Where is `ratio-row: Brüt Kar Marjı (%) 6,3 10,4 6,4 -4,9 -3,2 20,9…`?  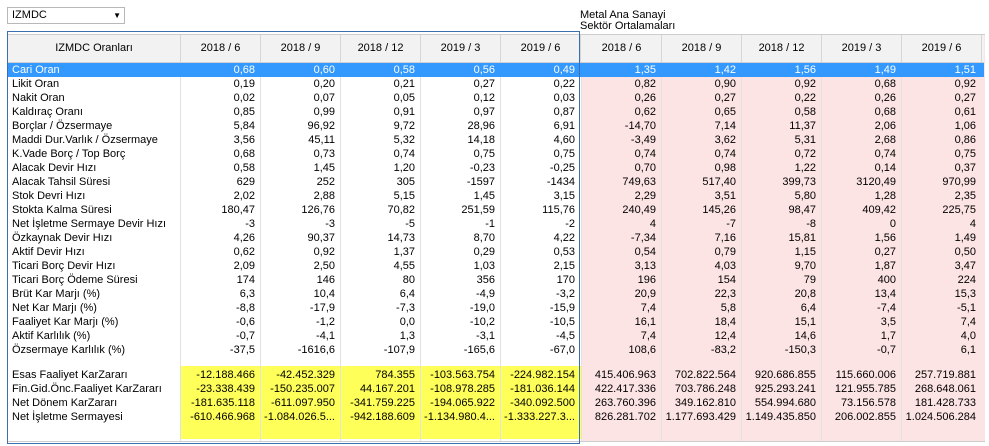 ratio-row: Brüt Kar Marjı (%) 6,3 10,4 6,4 -4,9 -3,2 20,9… is located at coordinates (496, 294).